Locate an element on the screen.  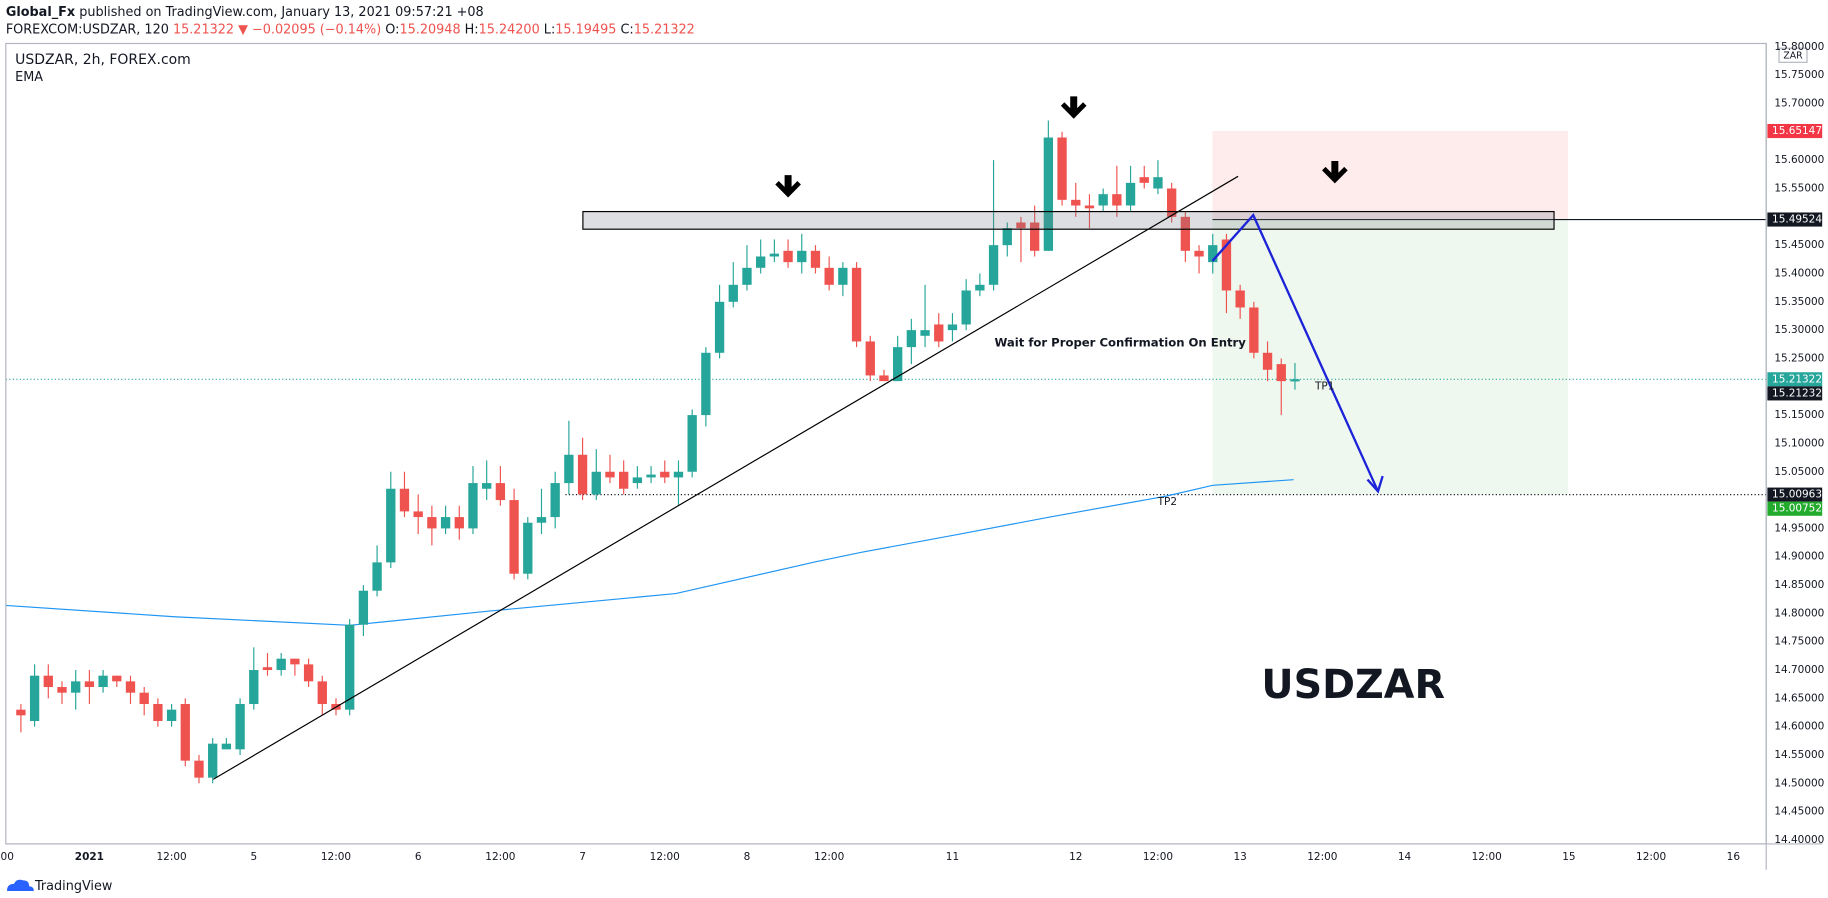
change: ▼ −0.02095 (−0.14%) is located at coordinates (309, 29).